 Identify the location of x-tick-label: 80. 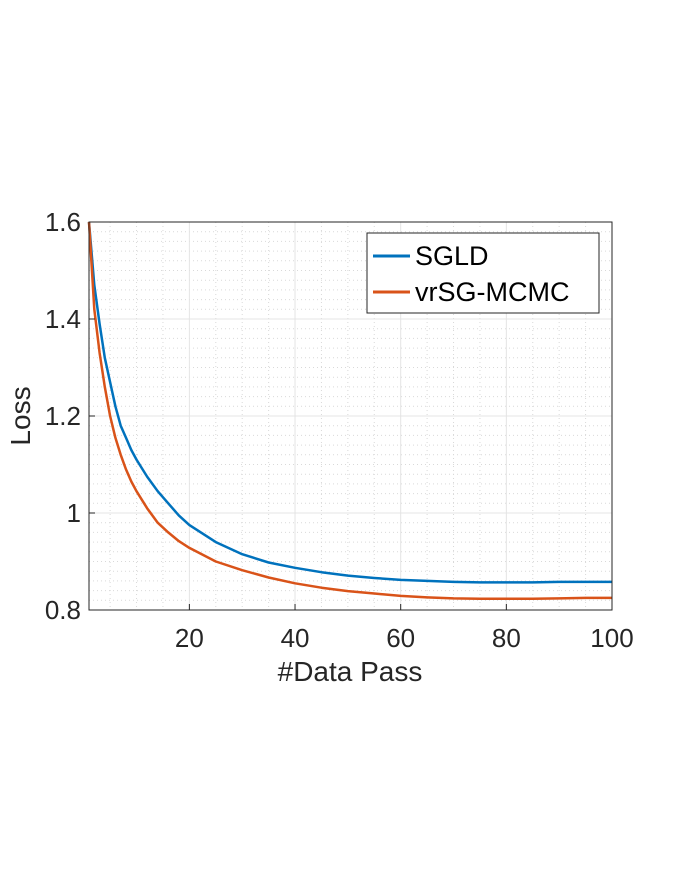
(506, 638).